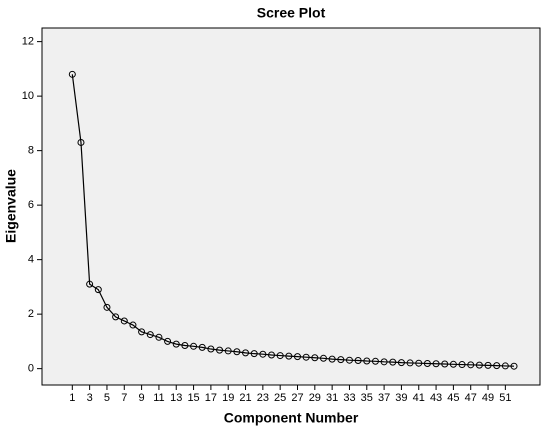 This screenshot has height=432, width=550. What do you see at coordinates (72, 398) in the screenshot?
I see `x-tick-label: 1` at bounding box center [72, 398].